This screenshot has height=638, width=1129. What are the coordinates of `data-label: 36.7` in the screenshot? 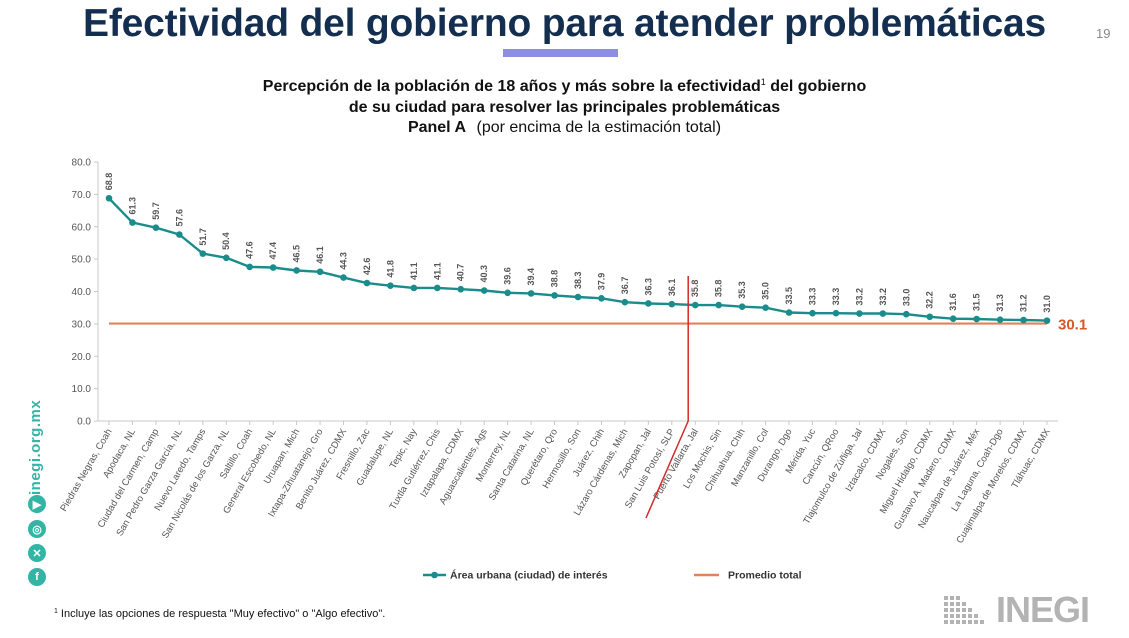 It's located at (625, 286).